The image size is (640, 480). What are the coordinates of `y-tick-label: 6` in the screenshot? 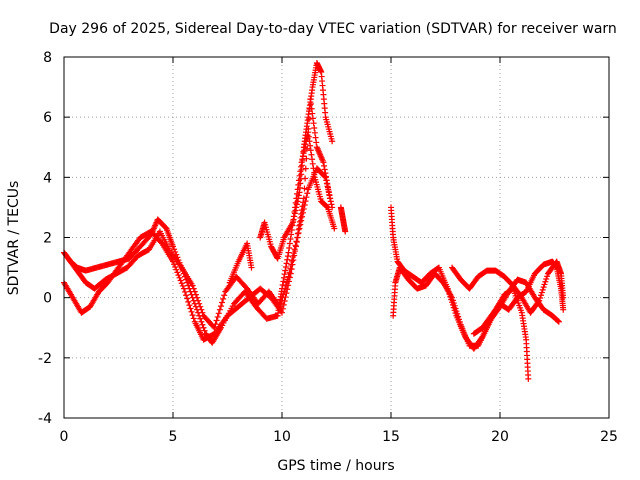 It's located at (47, 118).